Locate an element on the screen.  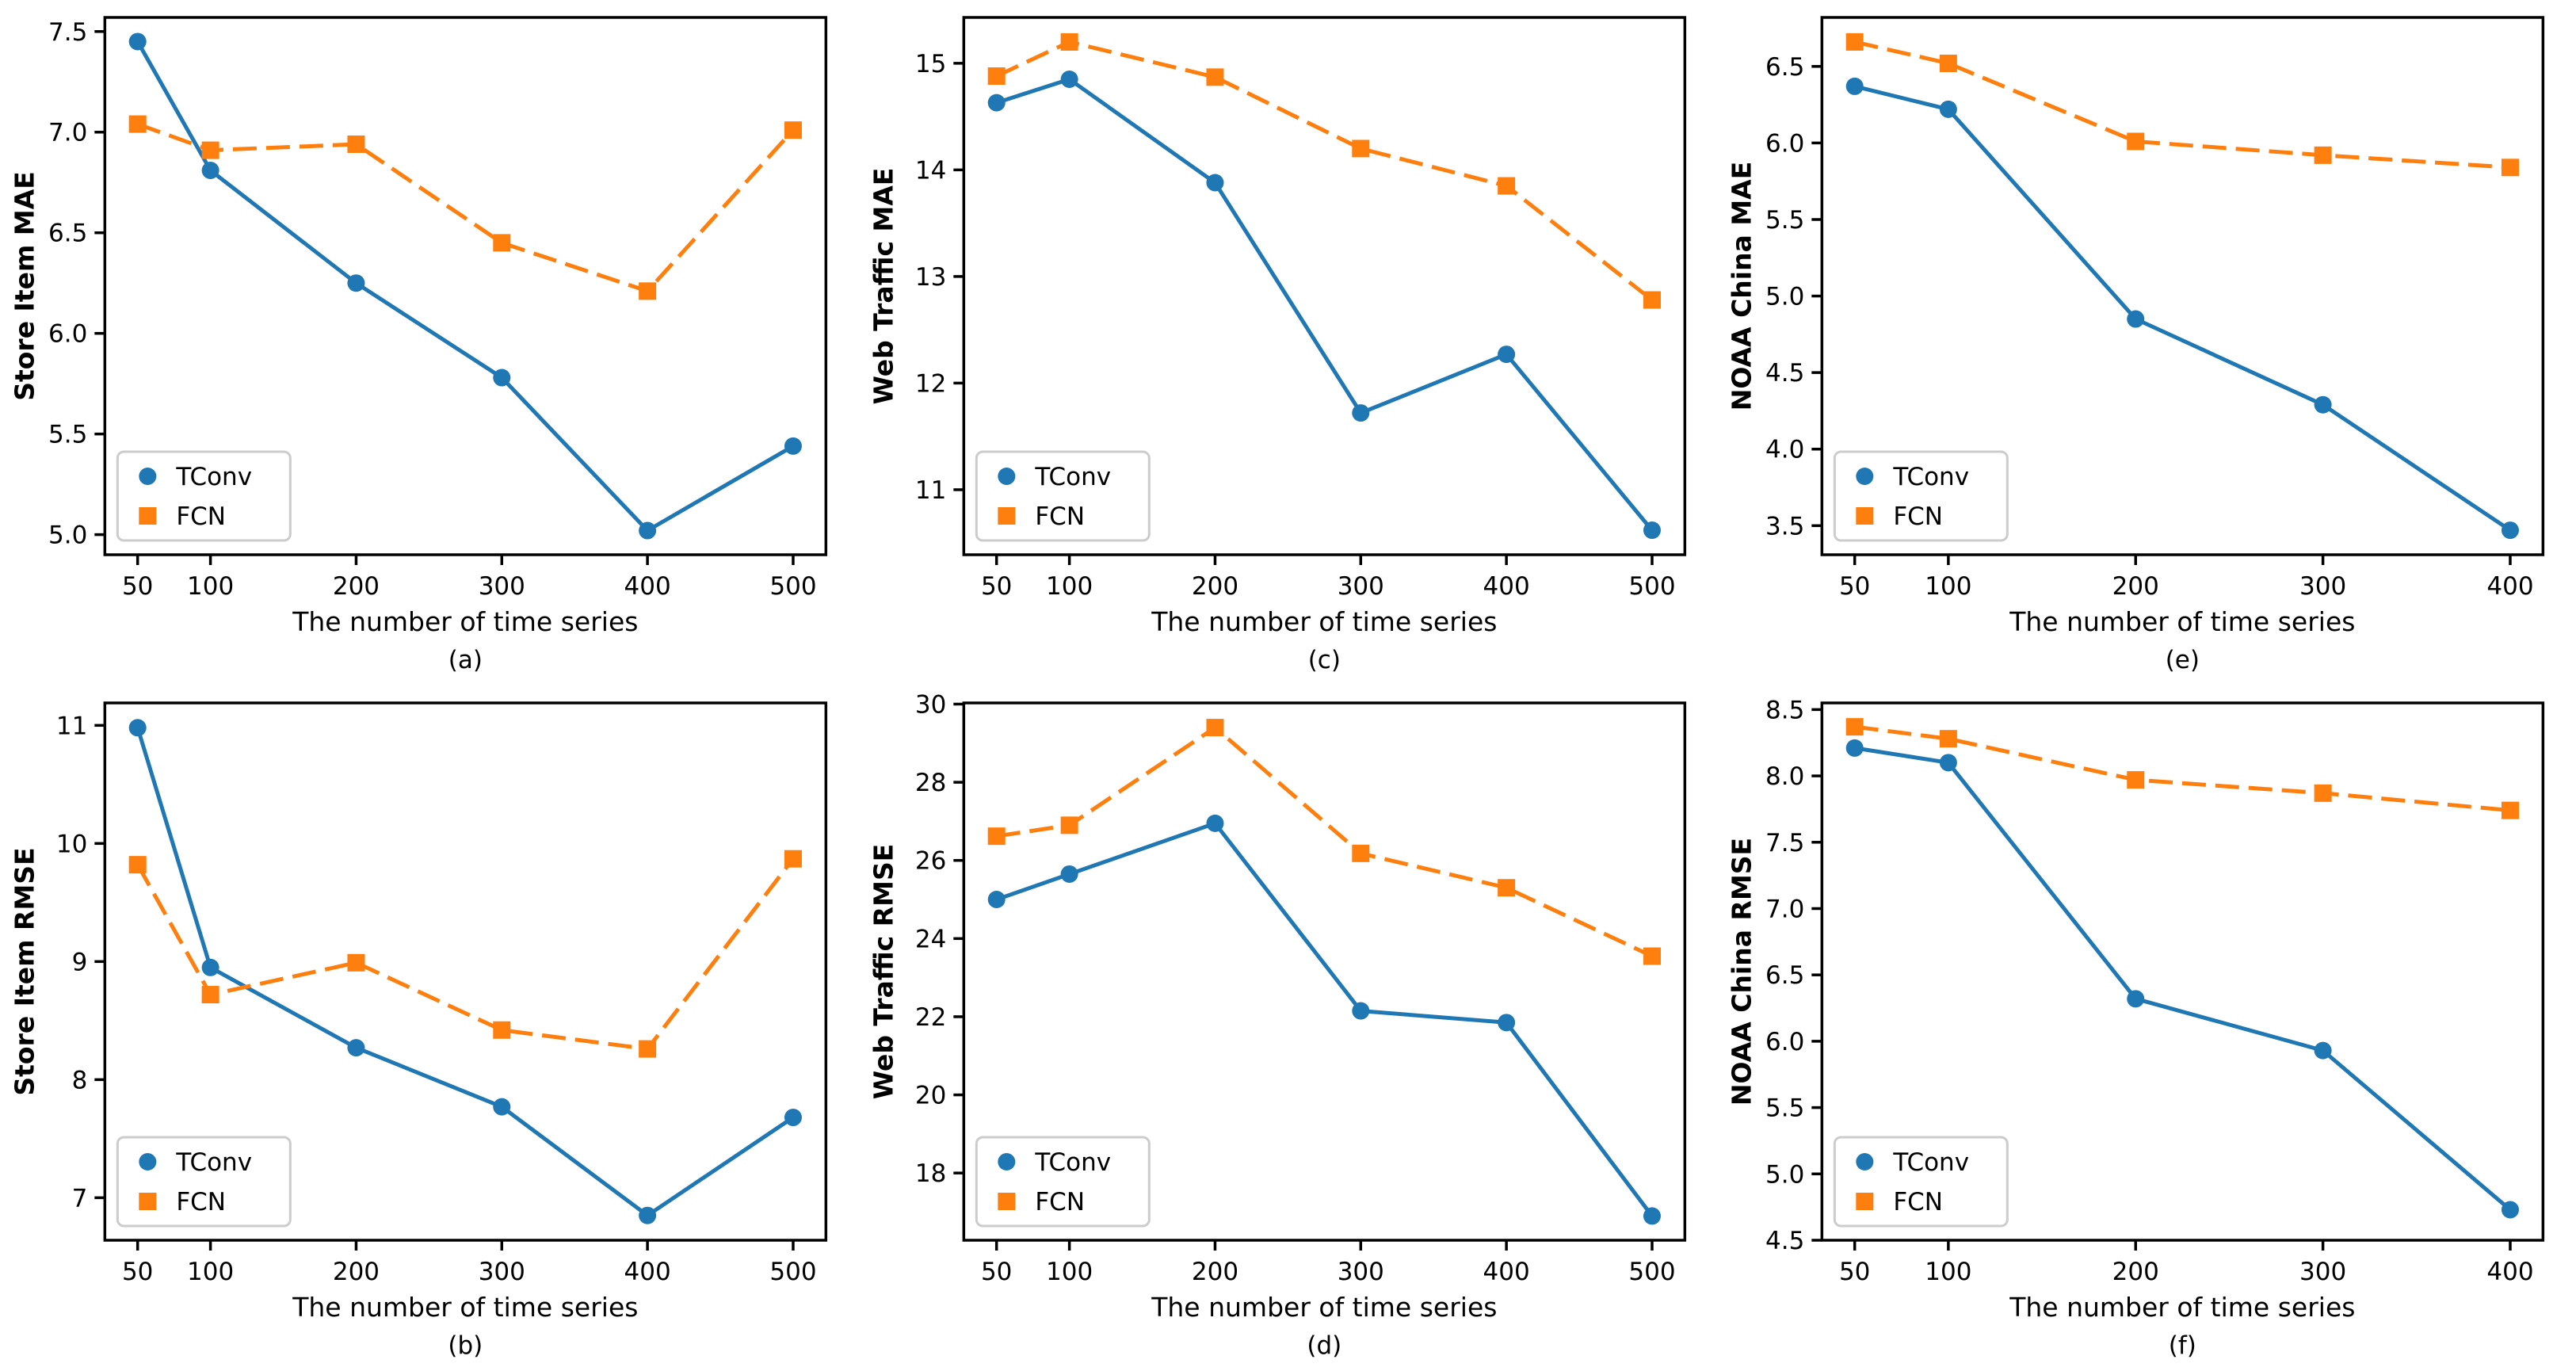
y-tick-label: 7.5 is located at coordinates (1784, 843).